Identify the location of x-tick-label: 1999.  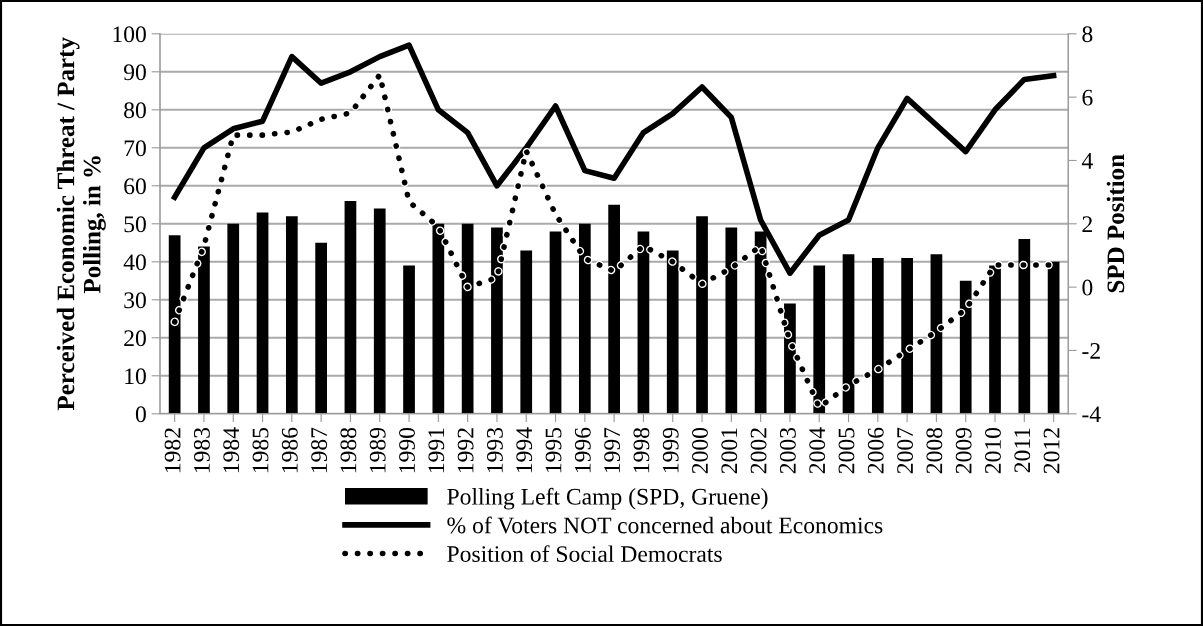
(670, 450).